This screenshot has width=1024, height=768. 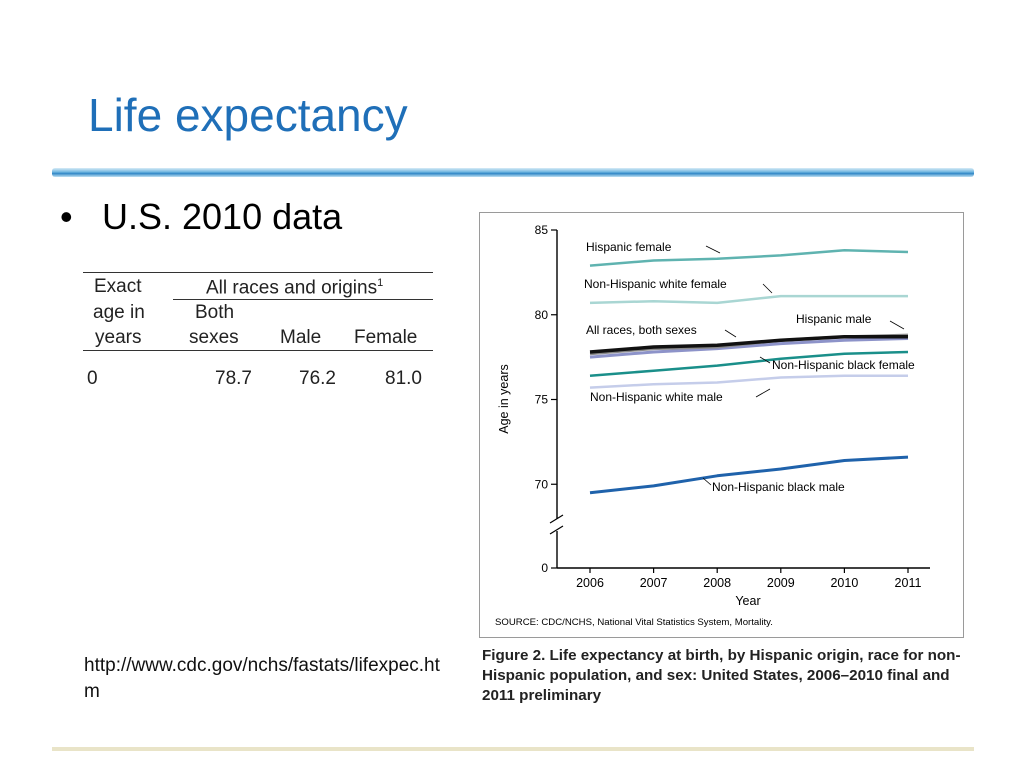 I want to click on group-header-rule, so click(x=303, y=299).